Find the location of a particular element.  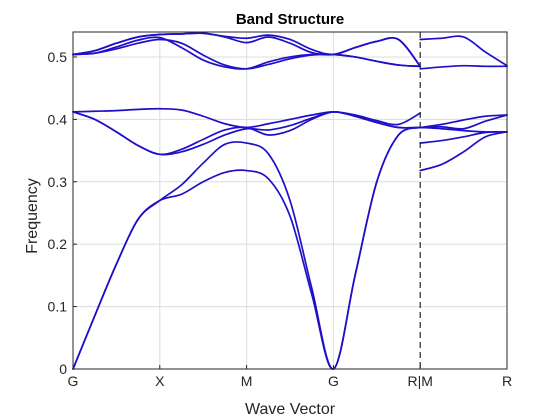

chart-title: Band Structure is located at coordinates (290, 19).